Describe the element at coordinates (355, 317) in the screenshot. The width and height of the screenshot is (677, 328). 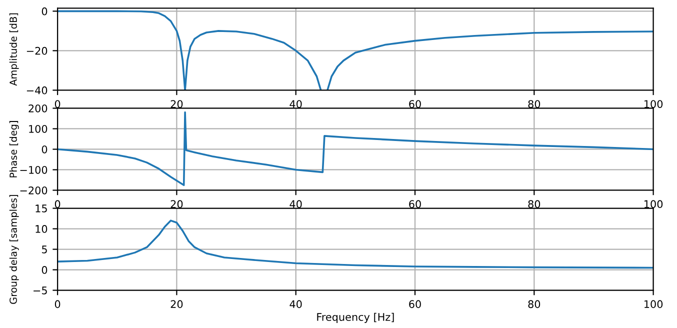
I see `x-axis-title: Frequency [Hz]` at that location.